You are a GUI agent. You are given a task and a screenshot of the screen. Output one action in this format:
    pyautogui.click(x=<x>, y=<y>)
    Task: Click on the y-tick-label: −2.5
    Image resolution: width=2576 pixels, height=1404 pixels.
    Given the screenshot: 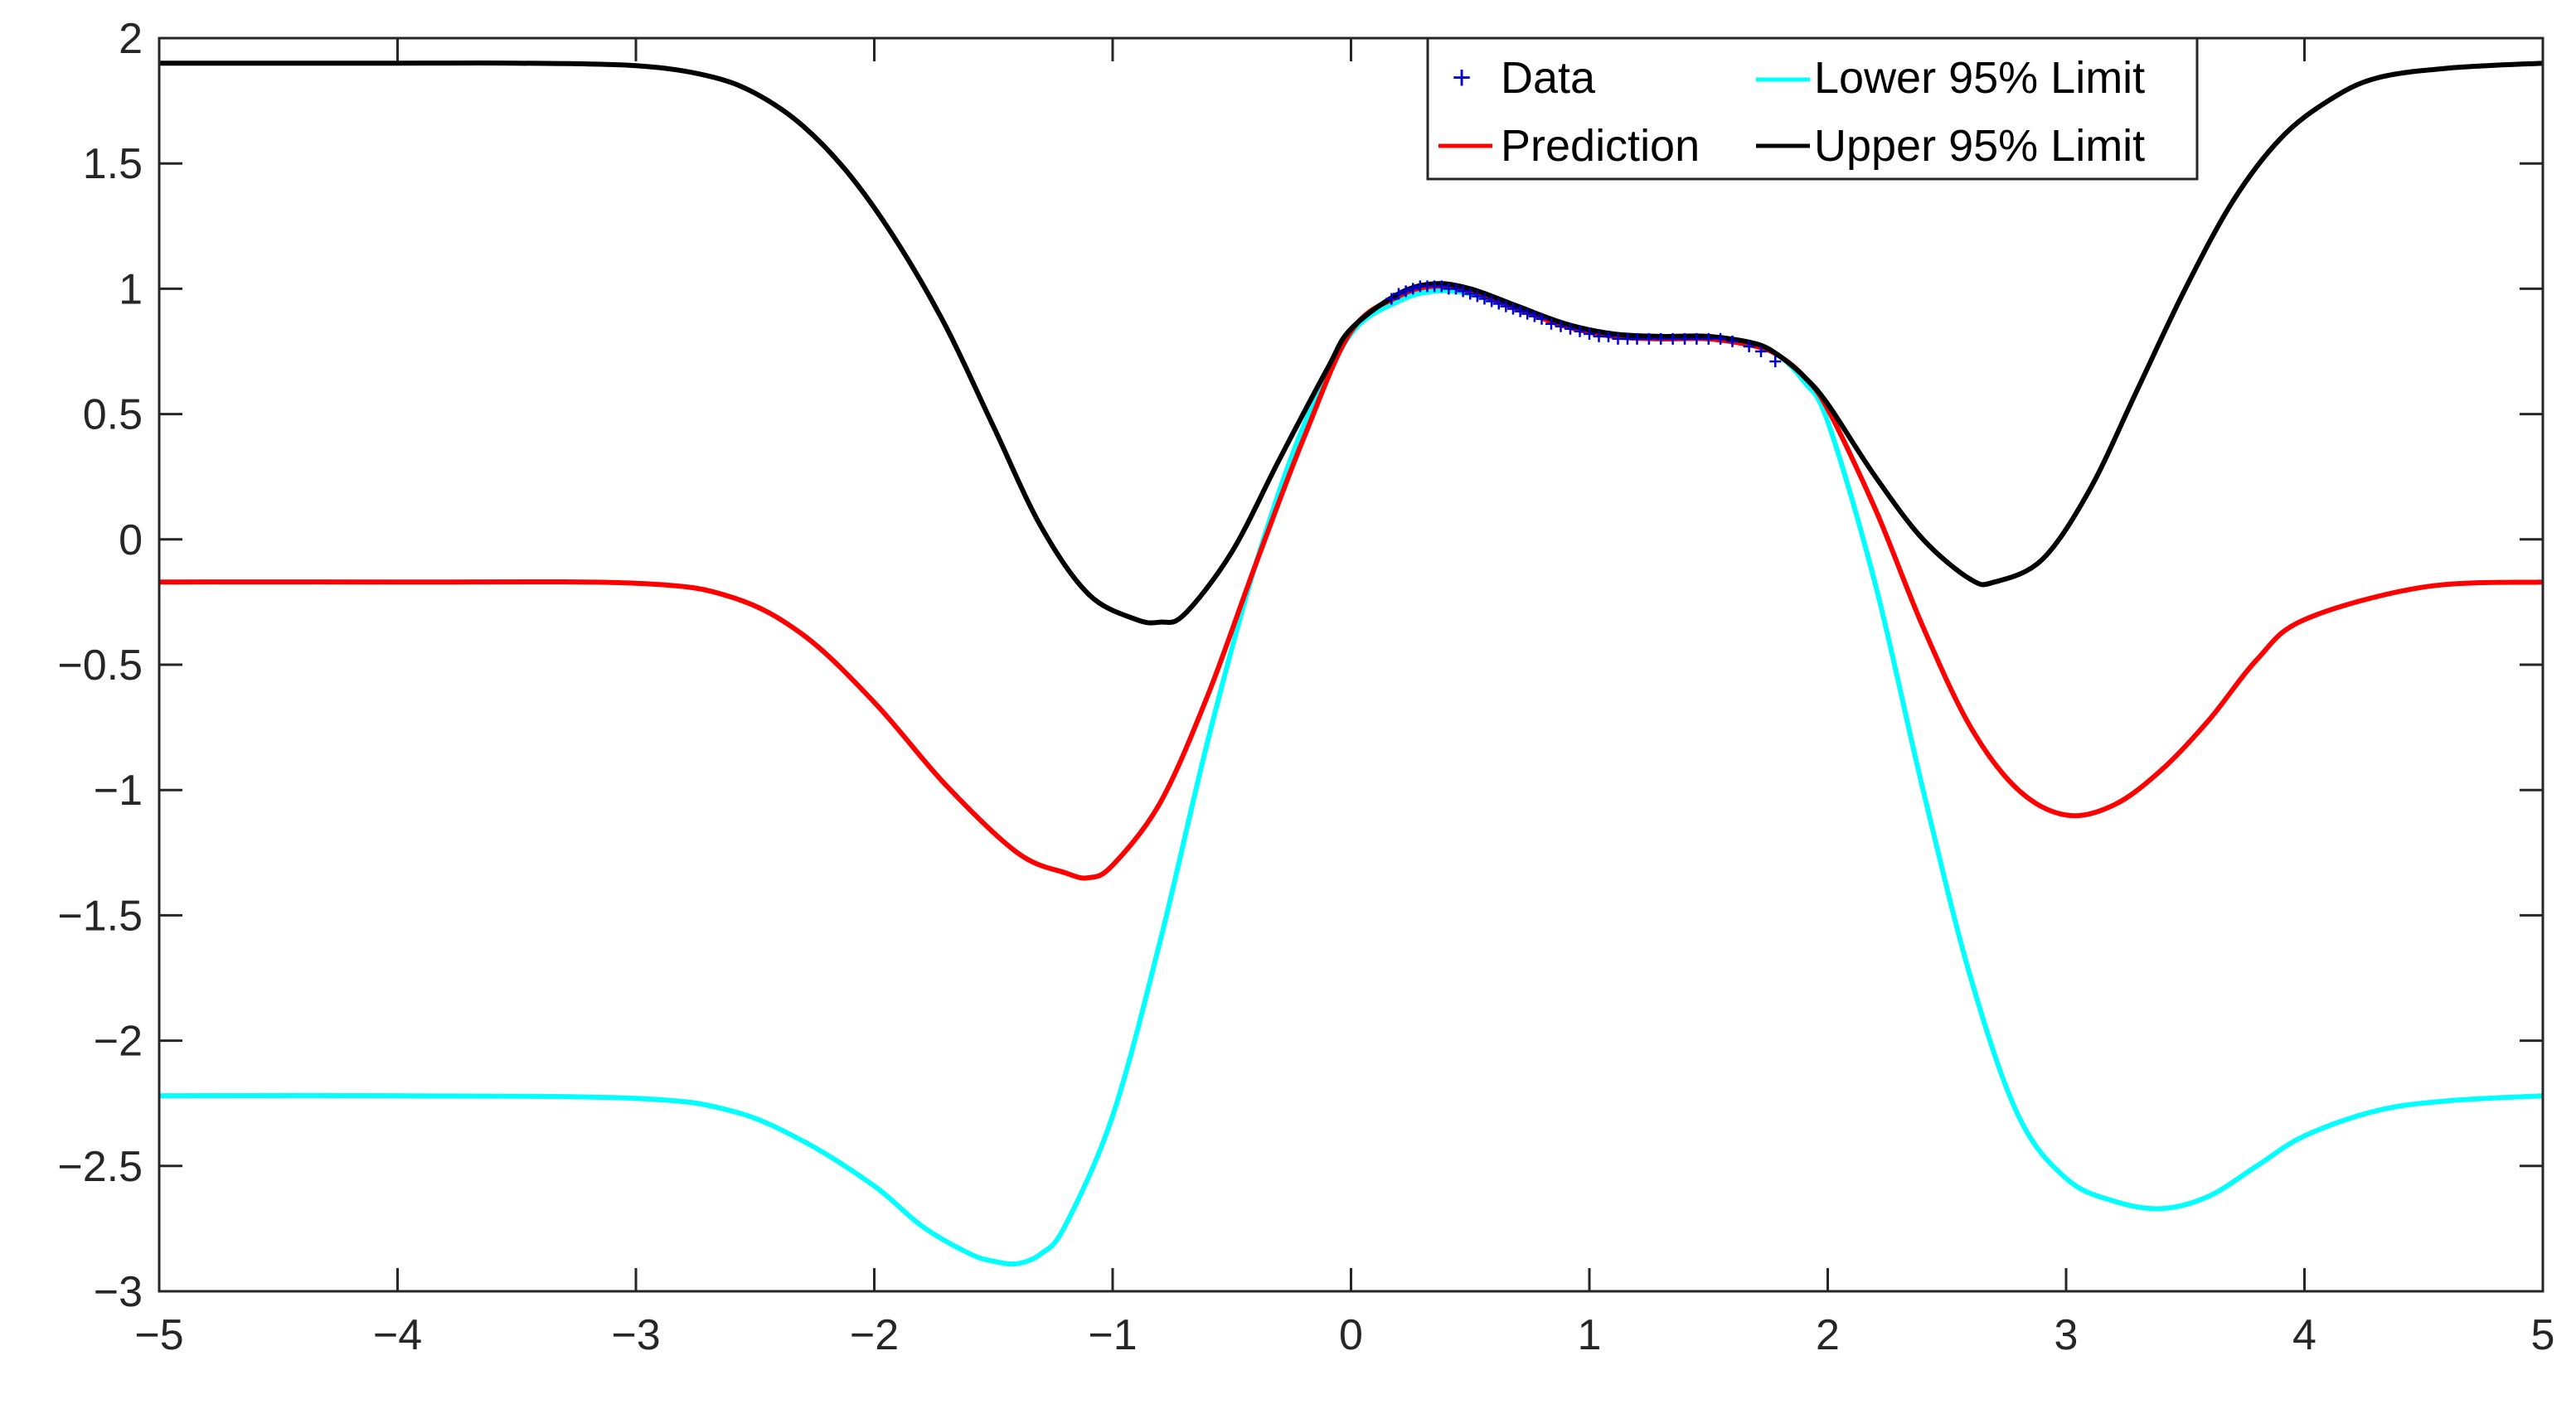 What is the action you would take?
    pyautogui.click(x=100, y=1167)
    